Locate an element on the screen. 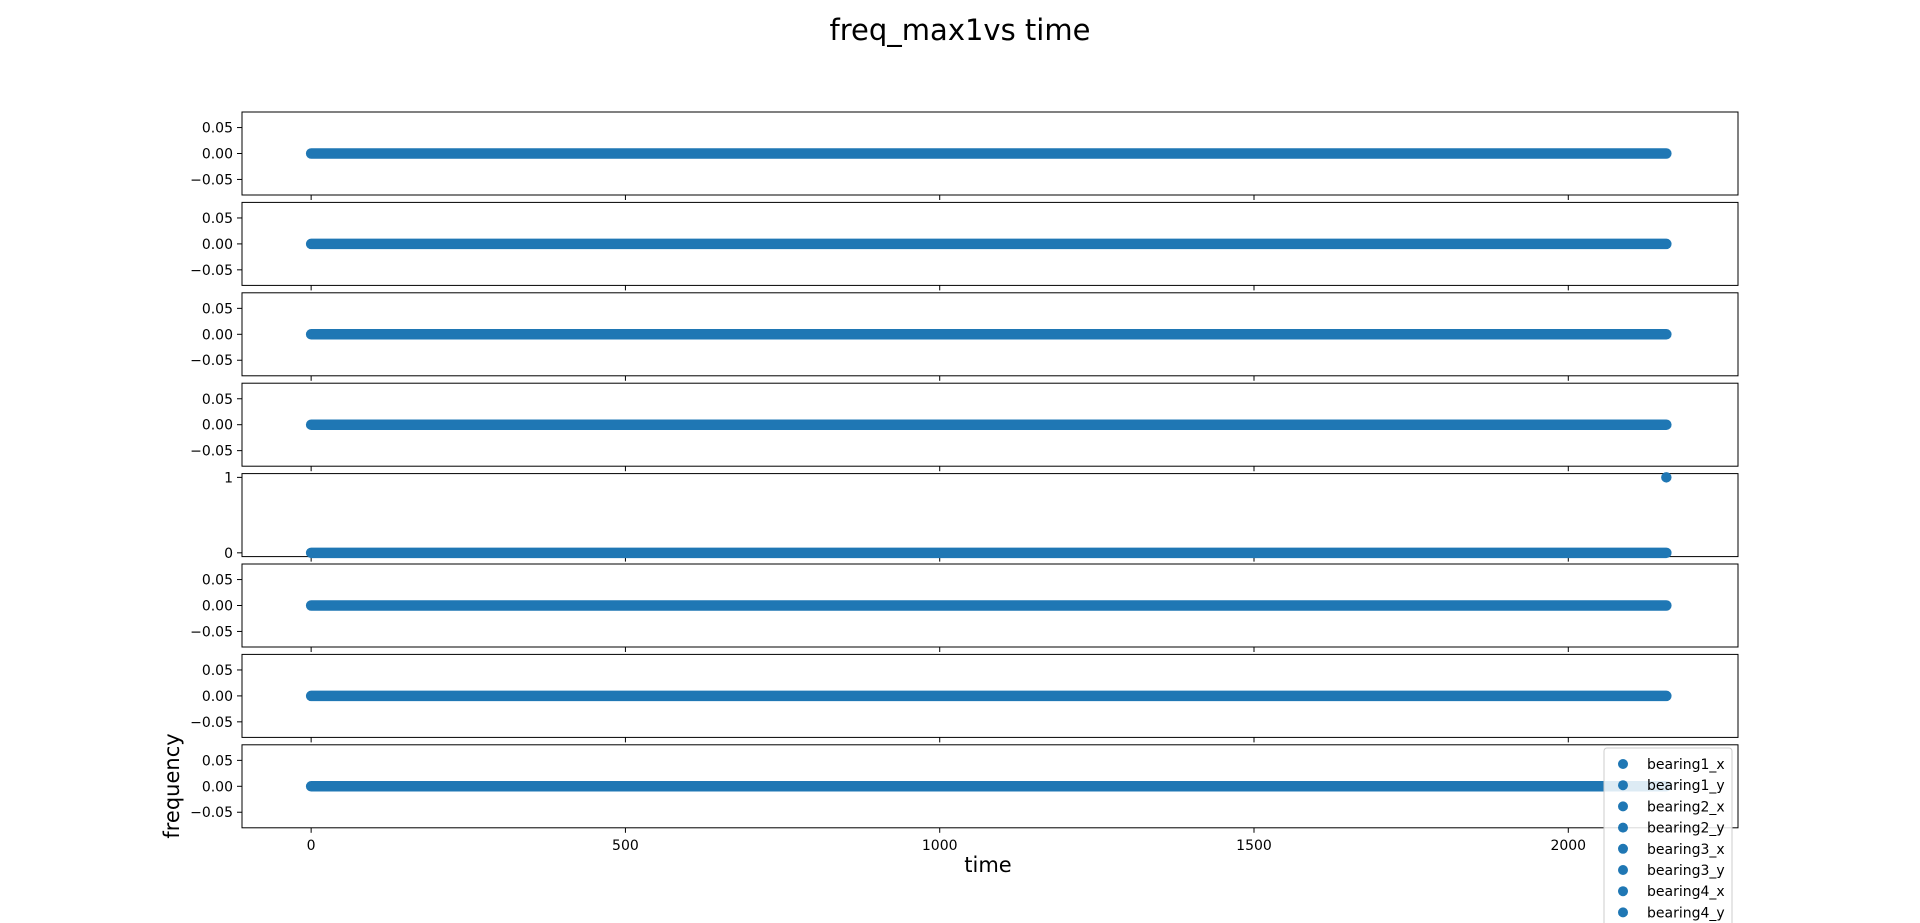 The height and width of the screenshot is (923, 1920). legend-item: bearing3_x is located at coordinates (1671, 850).